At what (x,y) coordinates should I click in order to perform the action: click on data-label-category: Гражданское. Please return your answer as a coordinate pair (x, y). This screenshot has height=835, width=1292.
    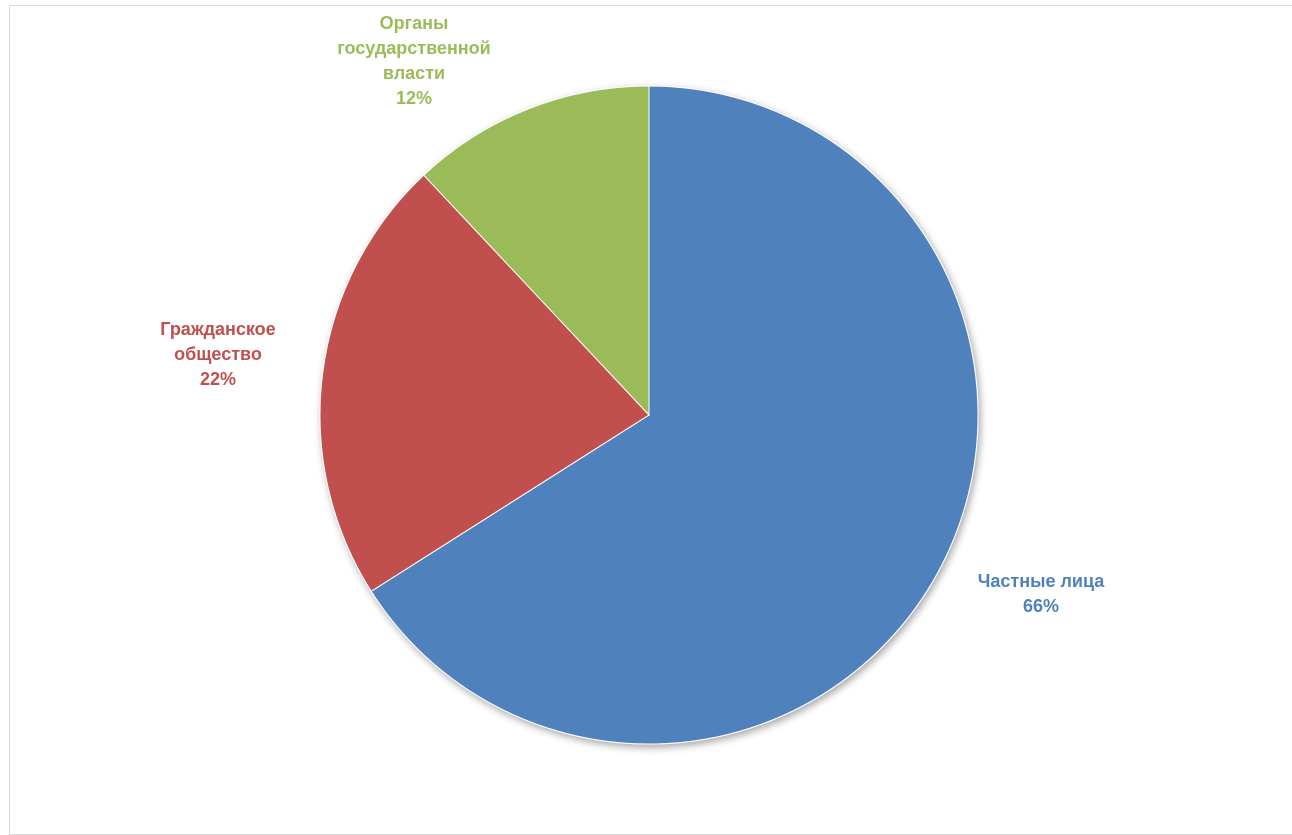
    Looking at the image, I should click on (217, 329).